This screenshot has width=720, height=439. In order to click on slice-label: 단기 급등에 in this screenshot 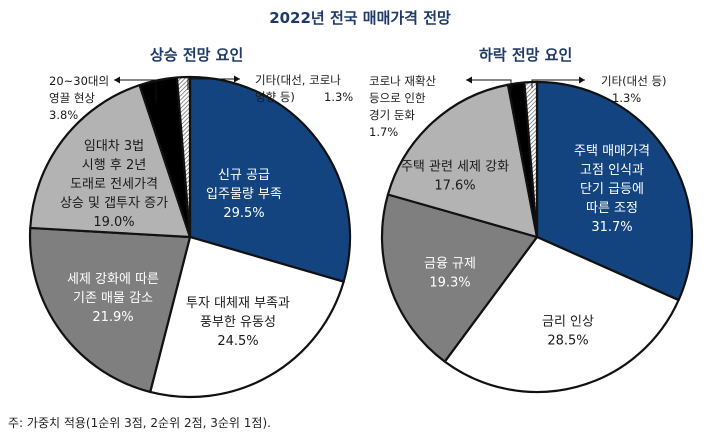, I will do `click(612, 189)`.